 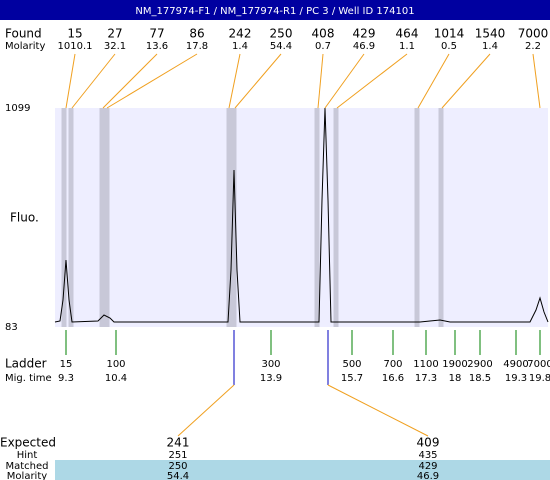 What do you see at coordinates (427, 466) in the screenshot?
I see `matched-size: 429` at bounding box center [427, 466].